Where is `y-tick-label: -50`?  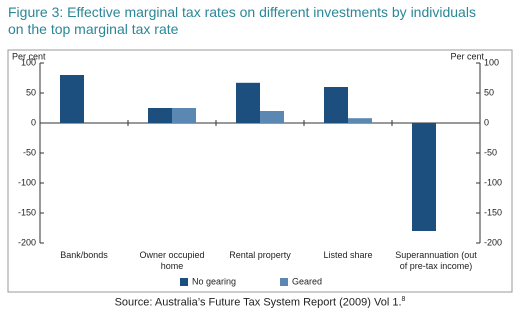 y-tick-label: -50 is located at coordinates (29, 152).